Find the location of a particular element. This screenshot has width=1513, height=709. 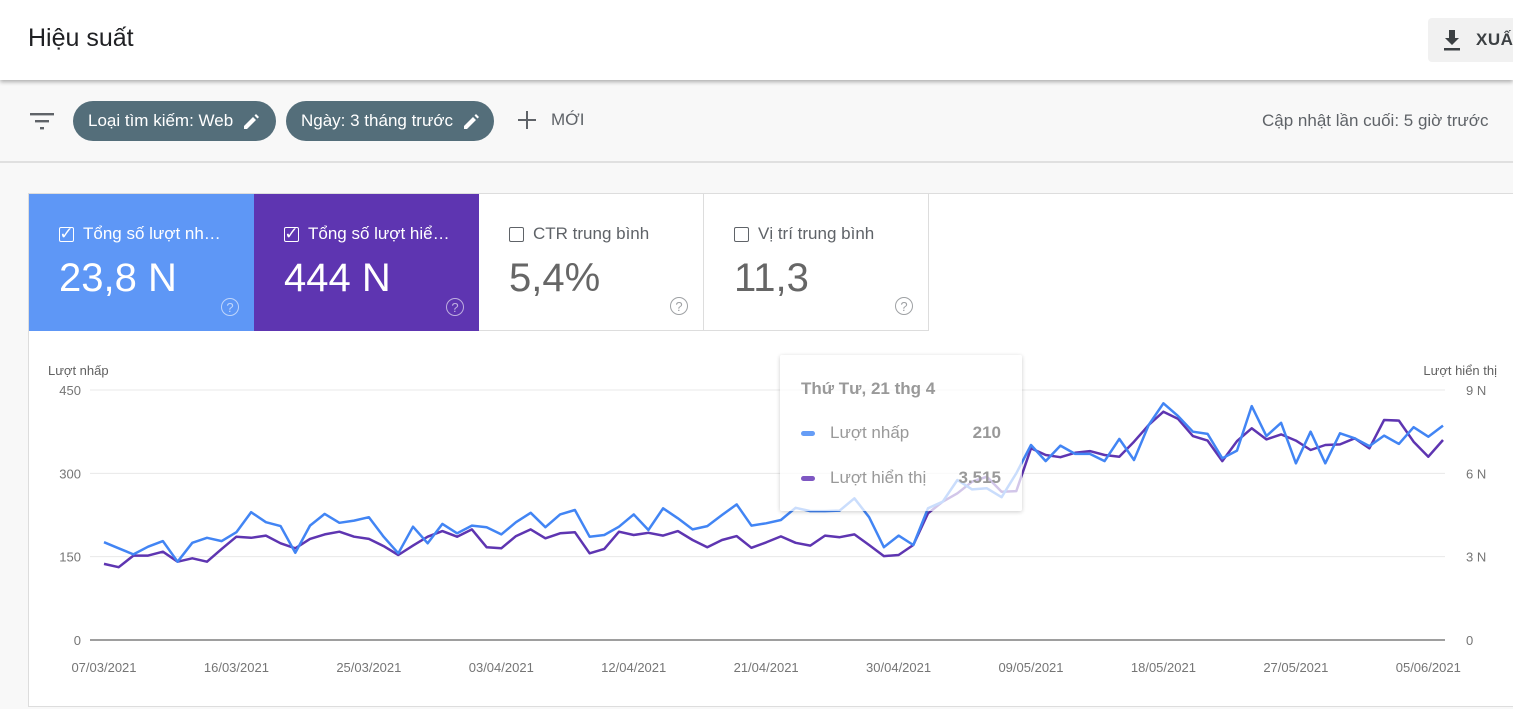

x-axis-tick-label: 18/05/2021 is located at coordinates (1163, 667).